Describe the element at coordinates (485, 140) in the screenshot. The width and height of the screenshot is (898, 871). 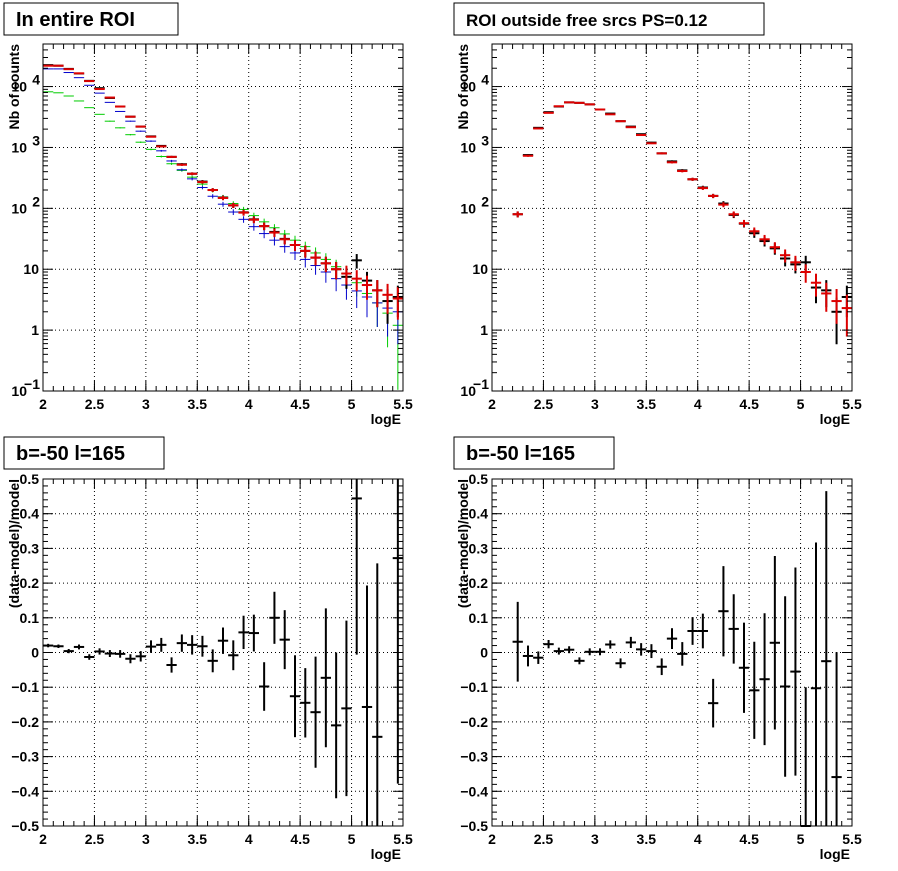
I see `y-tick-exponent: 3` at that location.